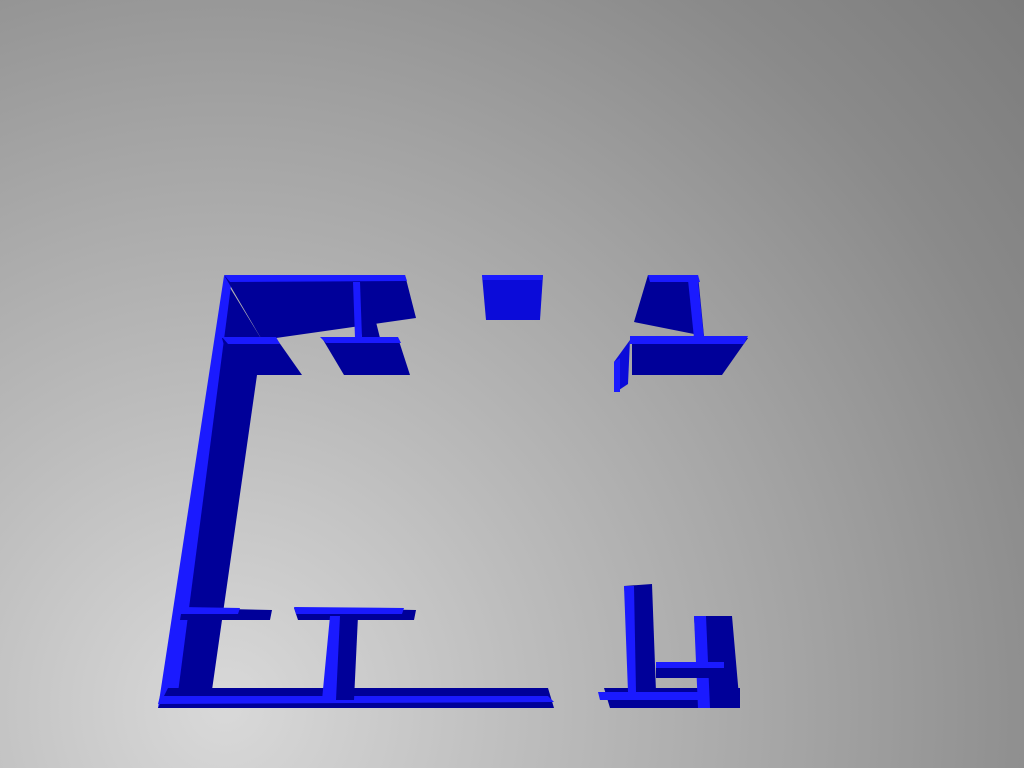 The width and height of the screenshot is (1024, 768). What do you see at coordinates (689, 340) in the screenshot?
I see `maze-wall-top-right-lower-top` at bounding box center [689, 340].